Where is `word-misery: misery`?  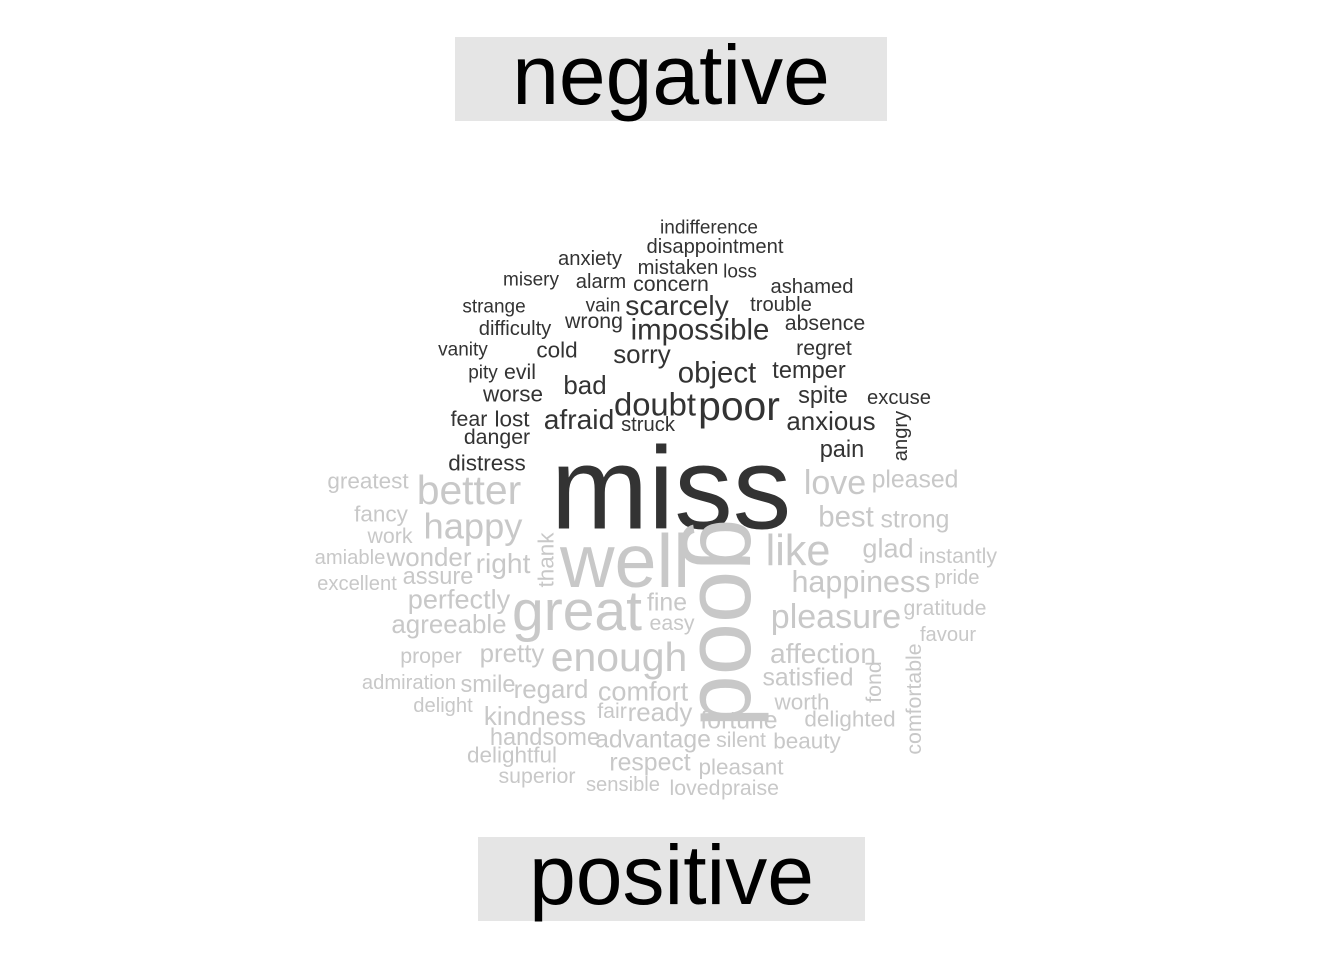 word-misery: misery is located at coordinates (531, 280).